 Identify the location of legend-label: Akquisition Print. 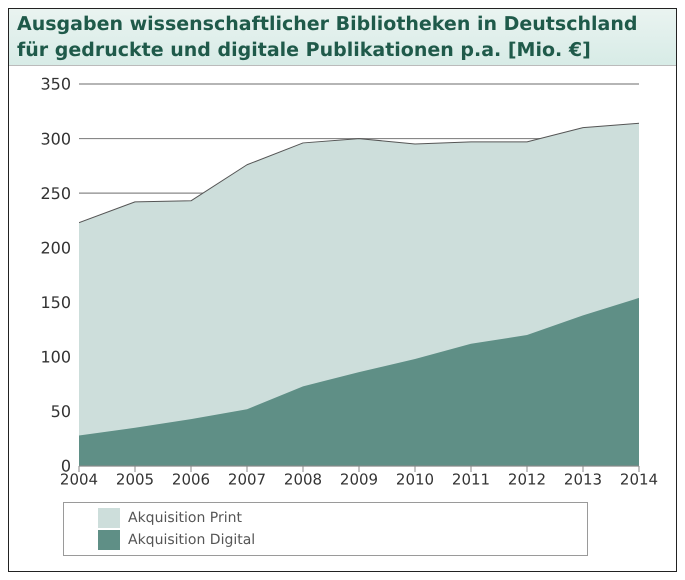
(185, 518).